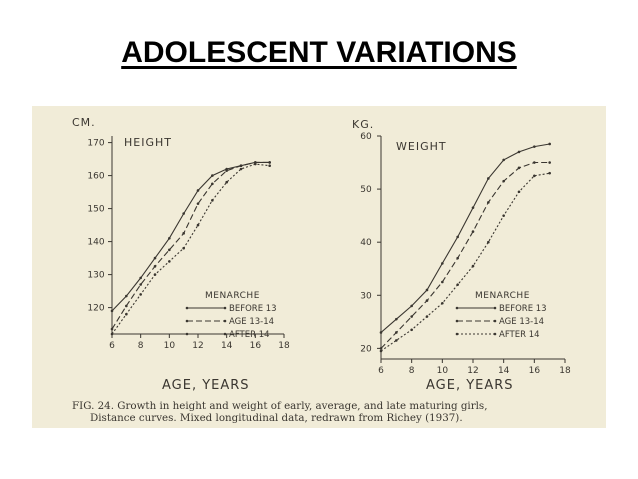 This screenshot has width=638, height=479. I want to click on weight-unit-label: KG., so click(363, 124).